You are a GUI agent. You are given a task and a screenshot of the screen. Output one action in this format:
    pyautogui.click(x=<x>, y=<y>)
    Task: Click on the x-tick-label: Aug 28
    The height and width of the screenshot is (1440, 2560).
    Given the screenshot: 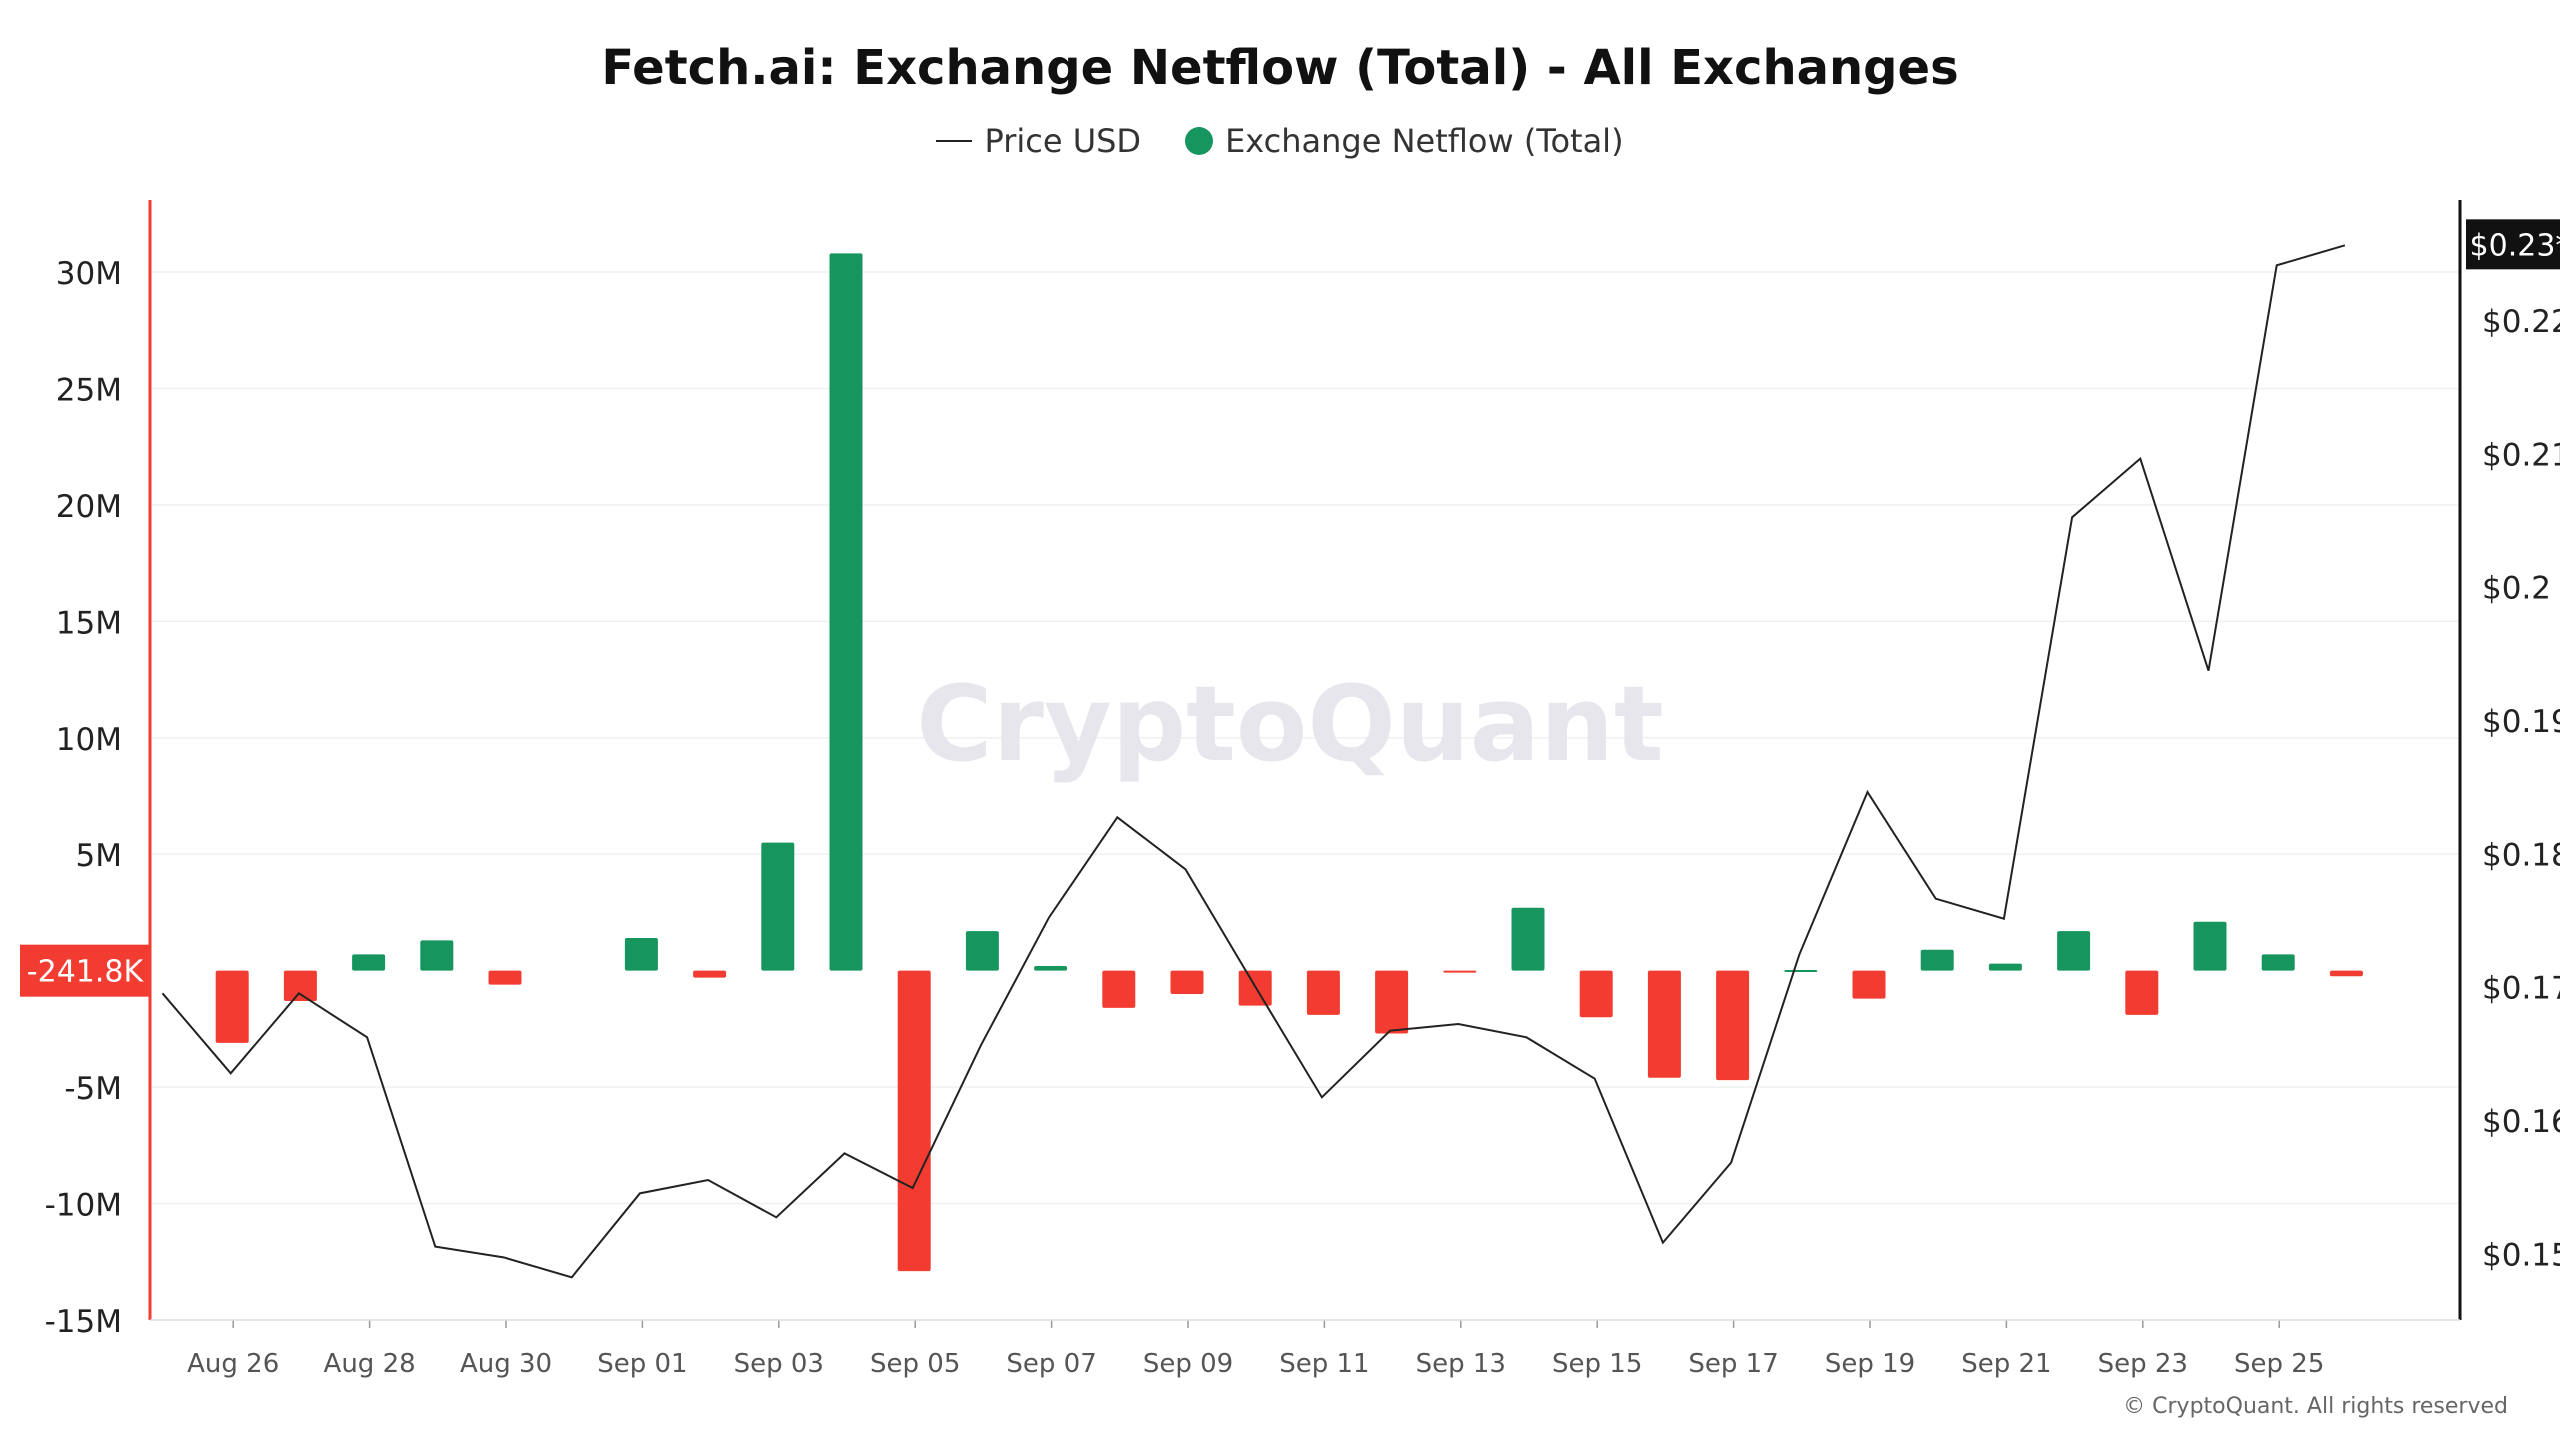 What is the action you would take?
    pyautogui.click(x=370, y=1364)
    